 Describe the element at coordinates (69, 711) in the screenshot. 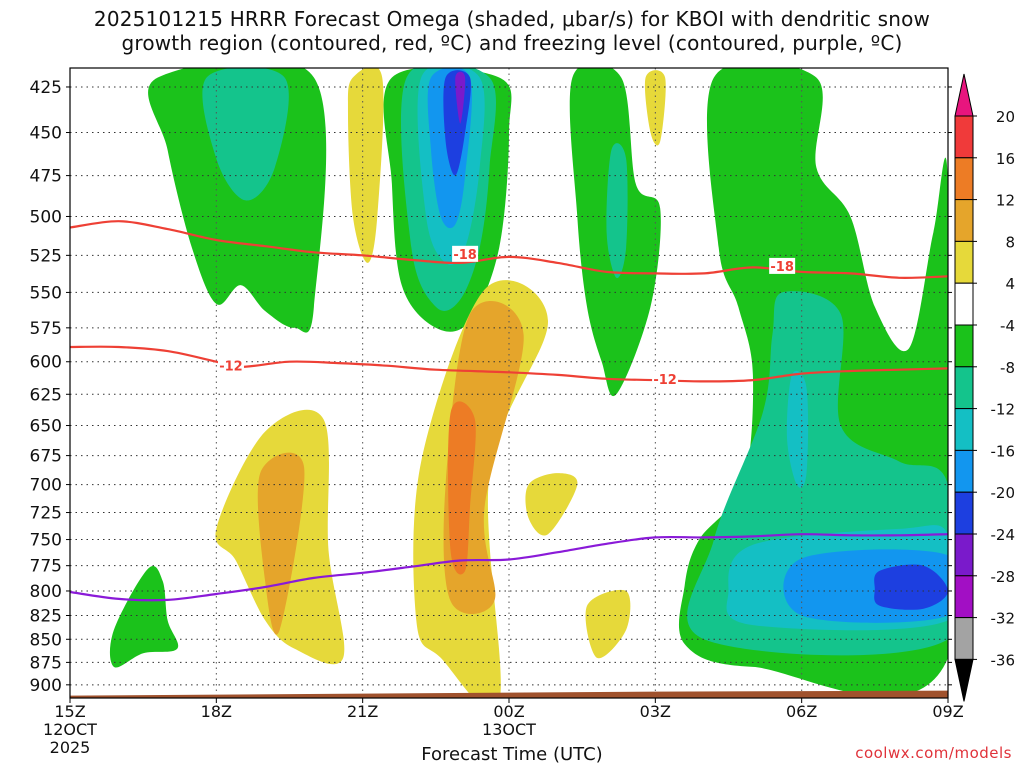

I see `x-tick-label-15Z: 15Z` at that location.